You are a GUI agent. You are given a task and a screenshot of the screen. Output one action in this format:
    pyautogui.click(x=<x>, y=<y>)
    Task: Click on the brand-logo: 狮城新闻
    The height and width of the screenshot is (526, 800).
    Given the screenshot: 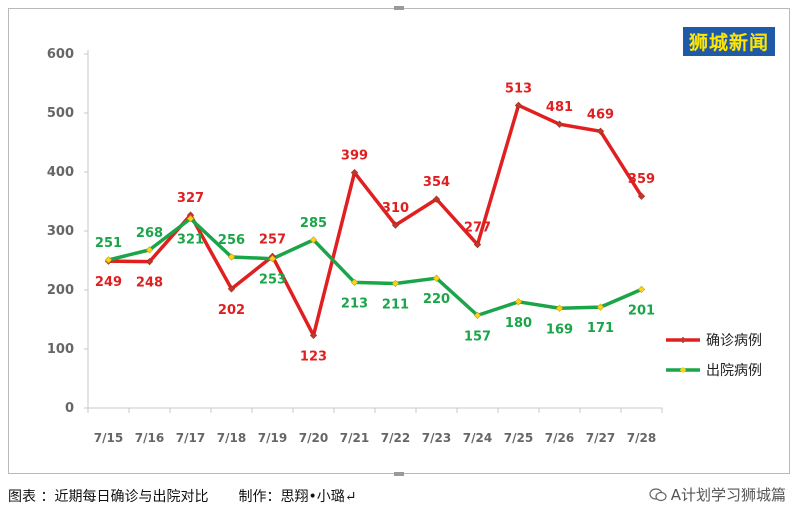 What is the action you would take?
    pyautogui.click(x=728, y=41)
    